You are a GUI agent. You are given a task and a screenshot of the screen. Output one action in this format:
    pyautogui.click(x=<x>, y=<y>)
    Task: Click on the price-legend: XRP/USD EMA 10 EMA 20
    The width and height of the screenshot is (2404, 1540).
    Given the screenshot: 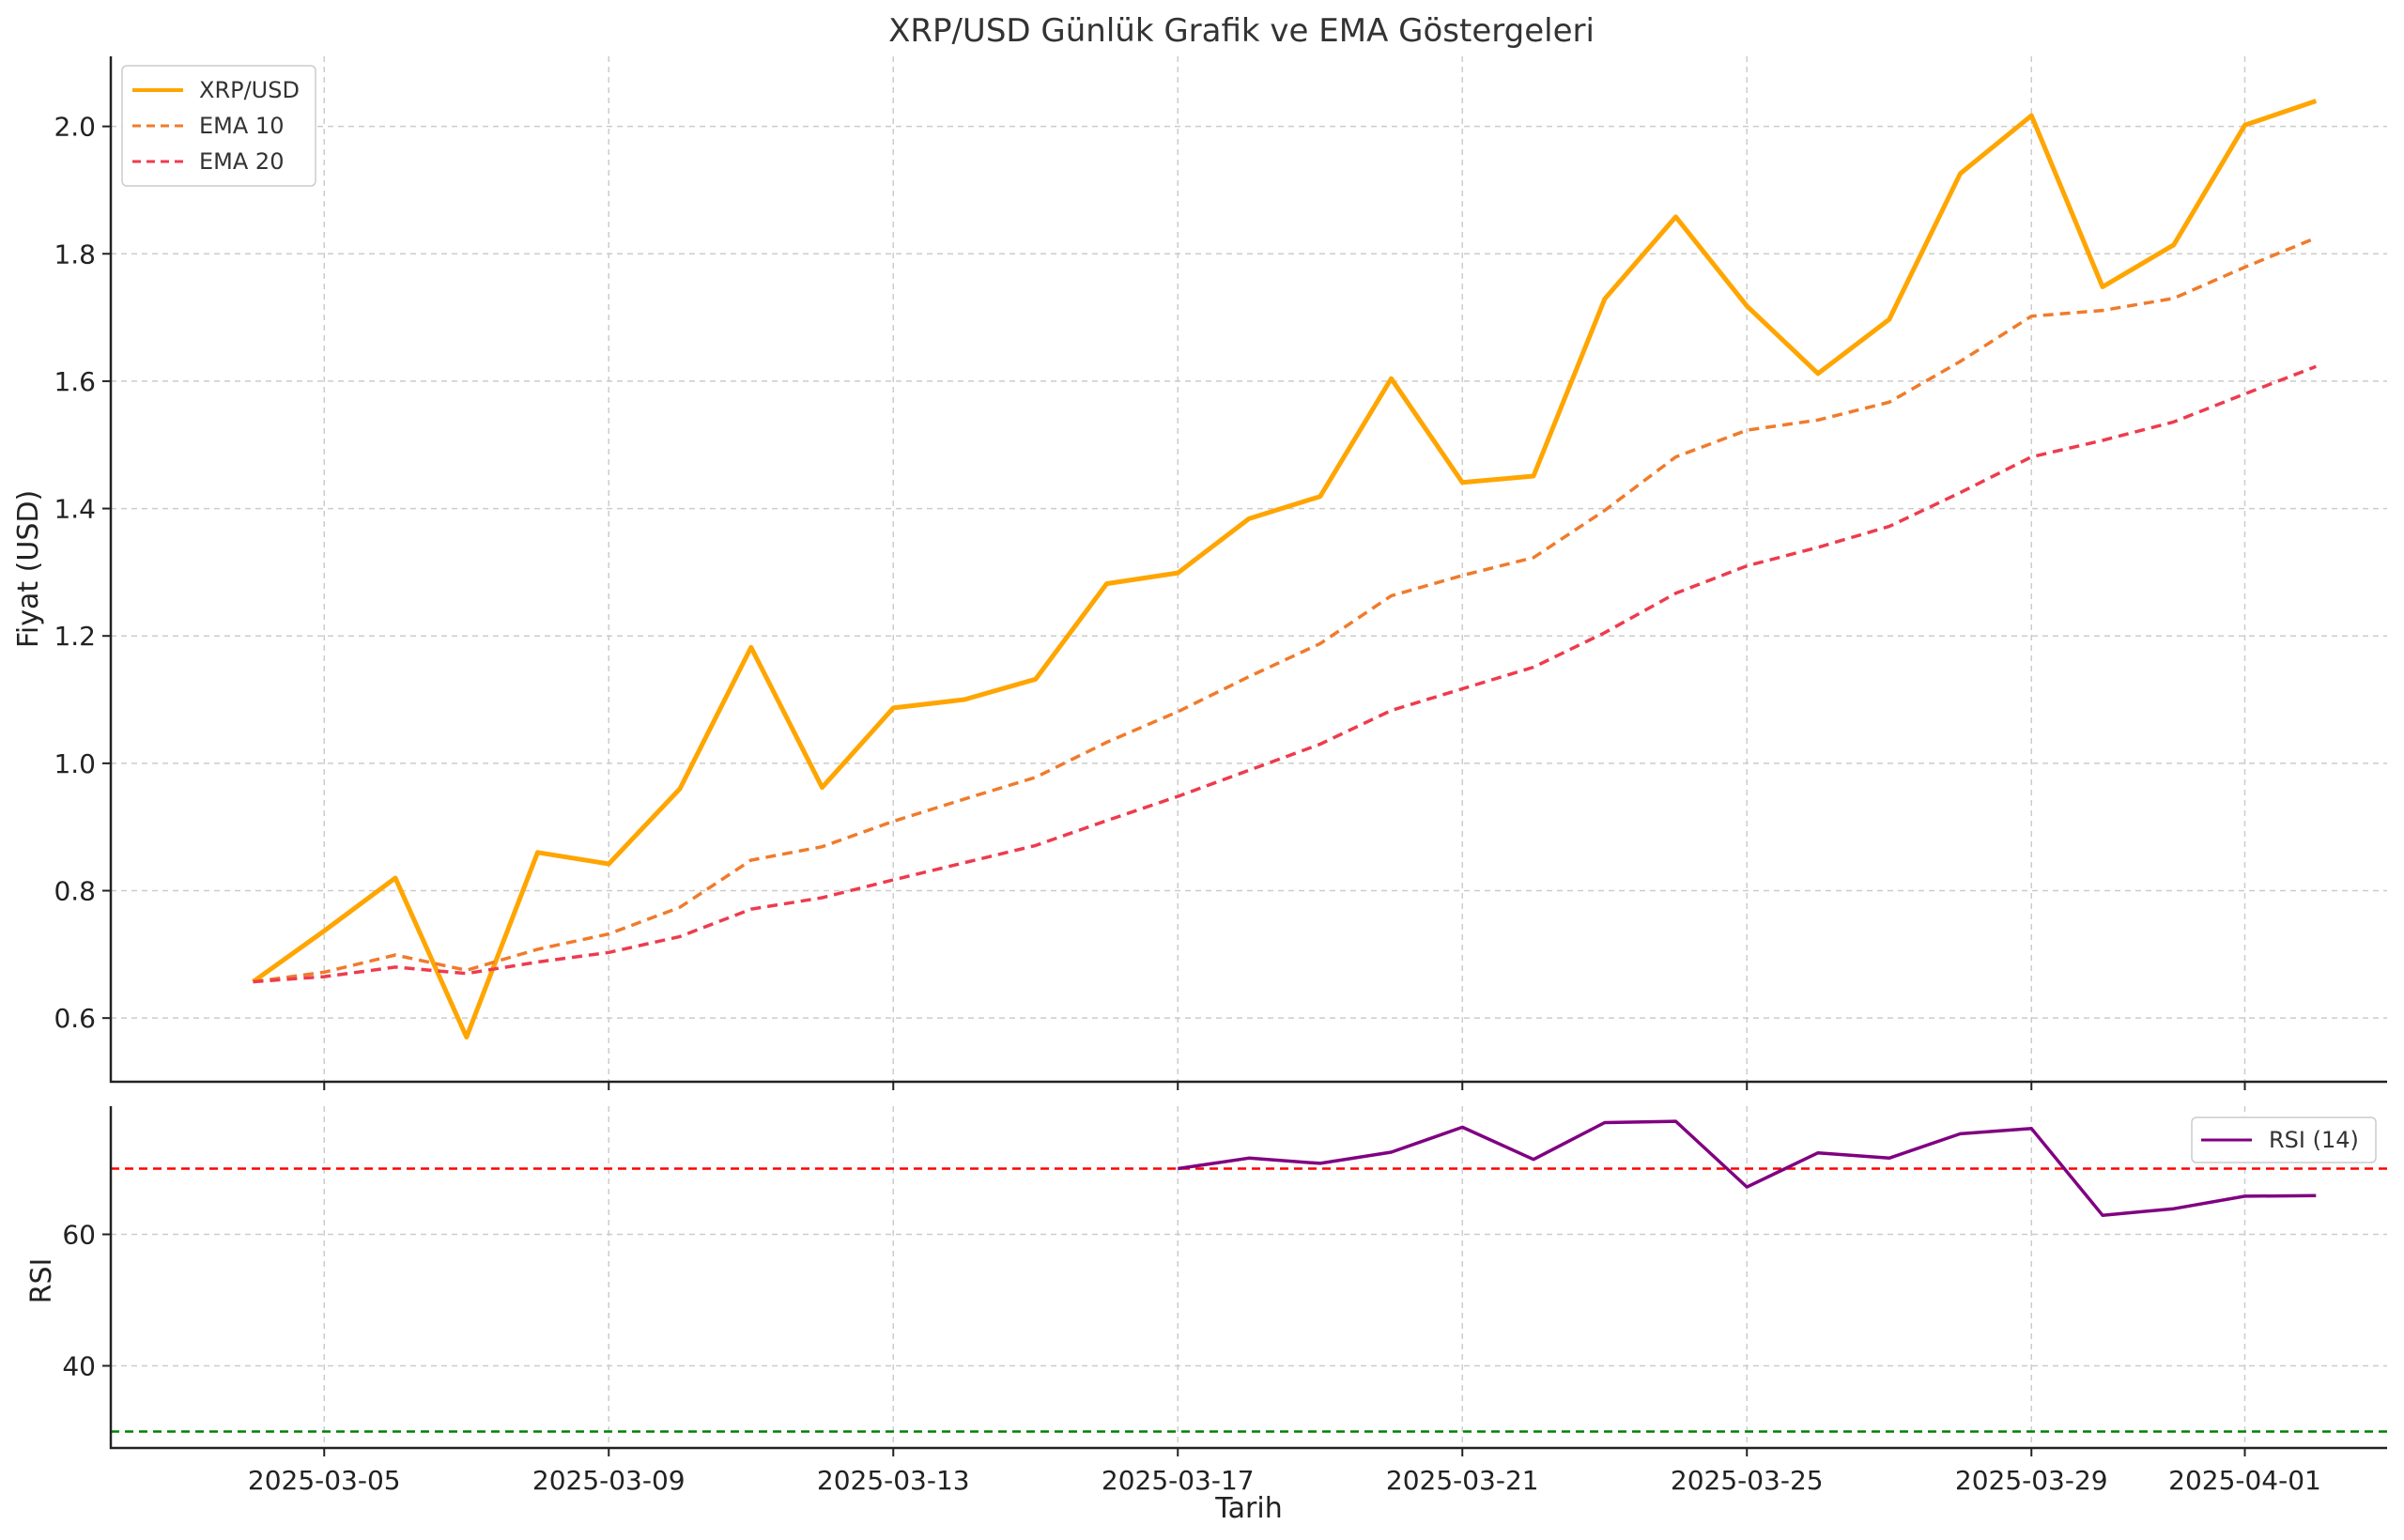 What is the action you would take?
    pyautogui.click(x=218, y=126)
    